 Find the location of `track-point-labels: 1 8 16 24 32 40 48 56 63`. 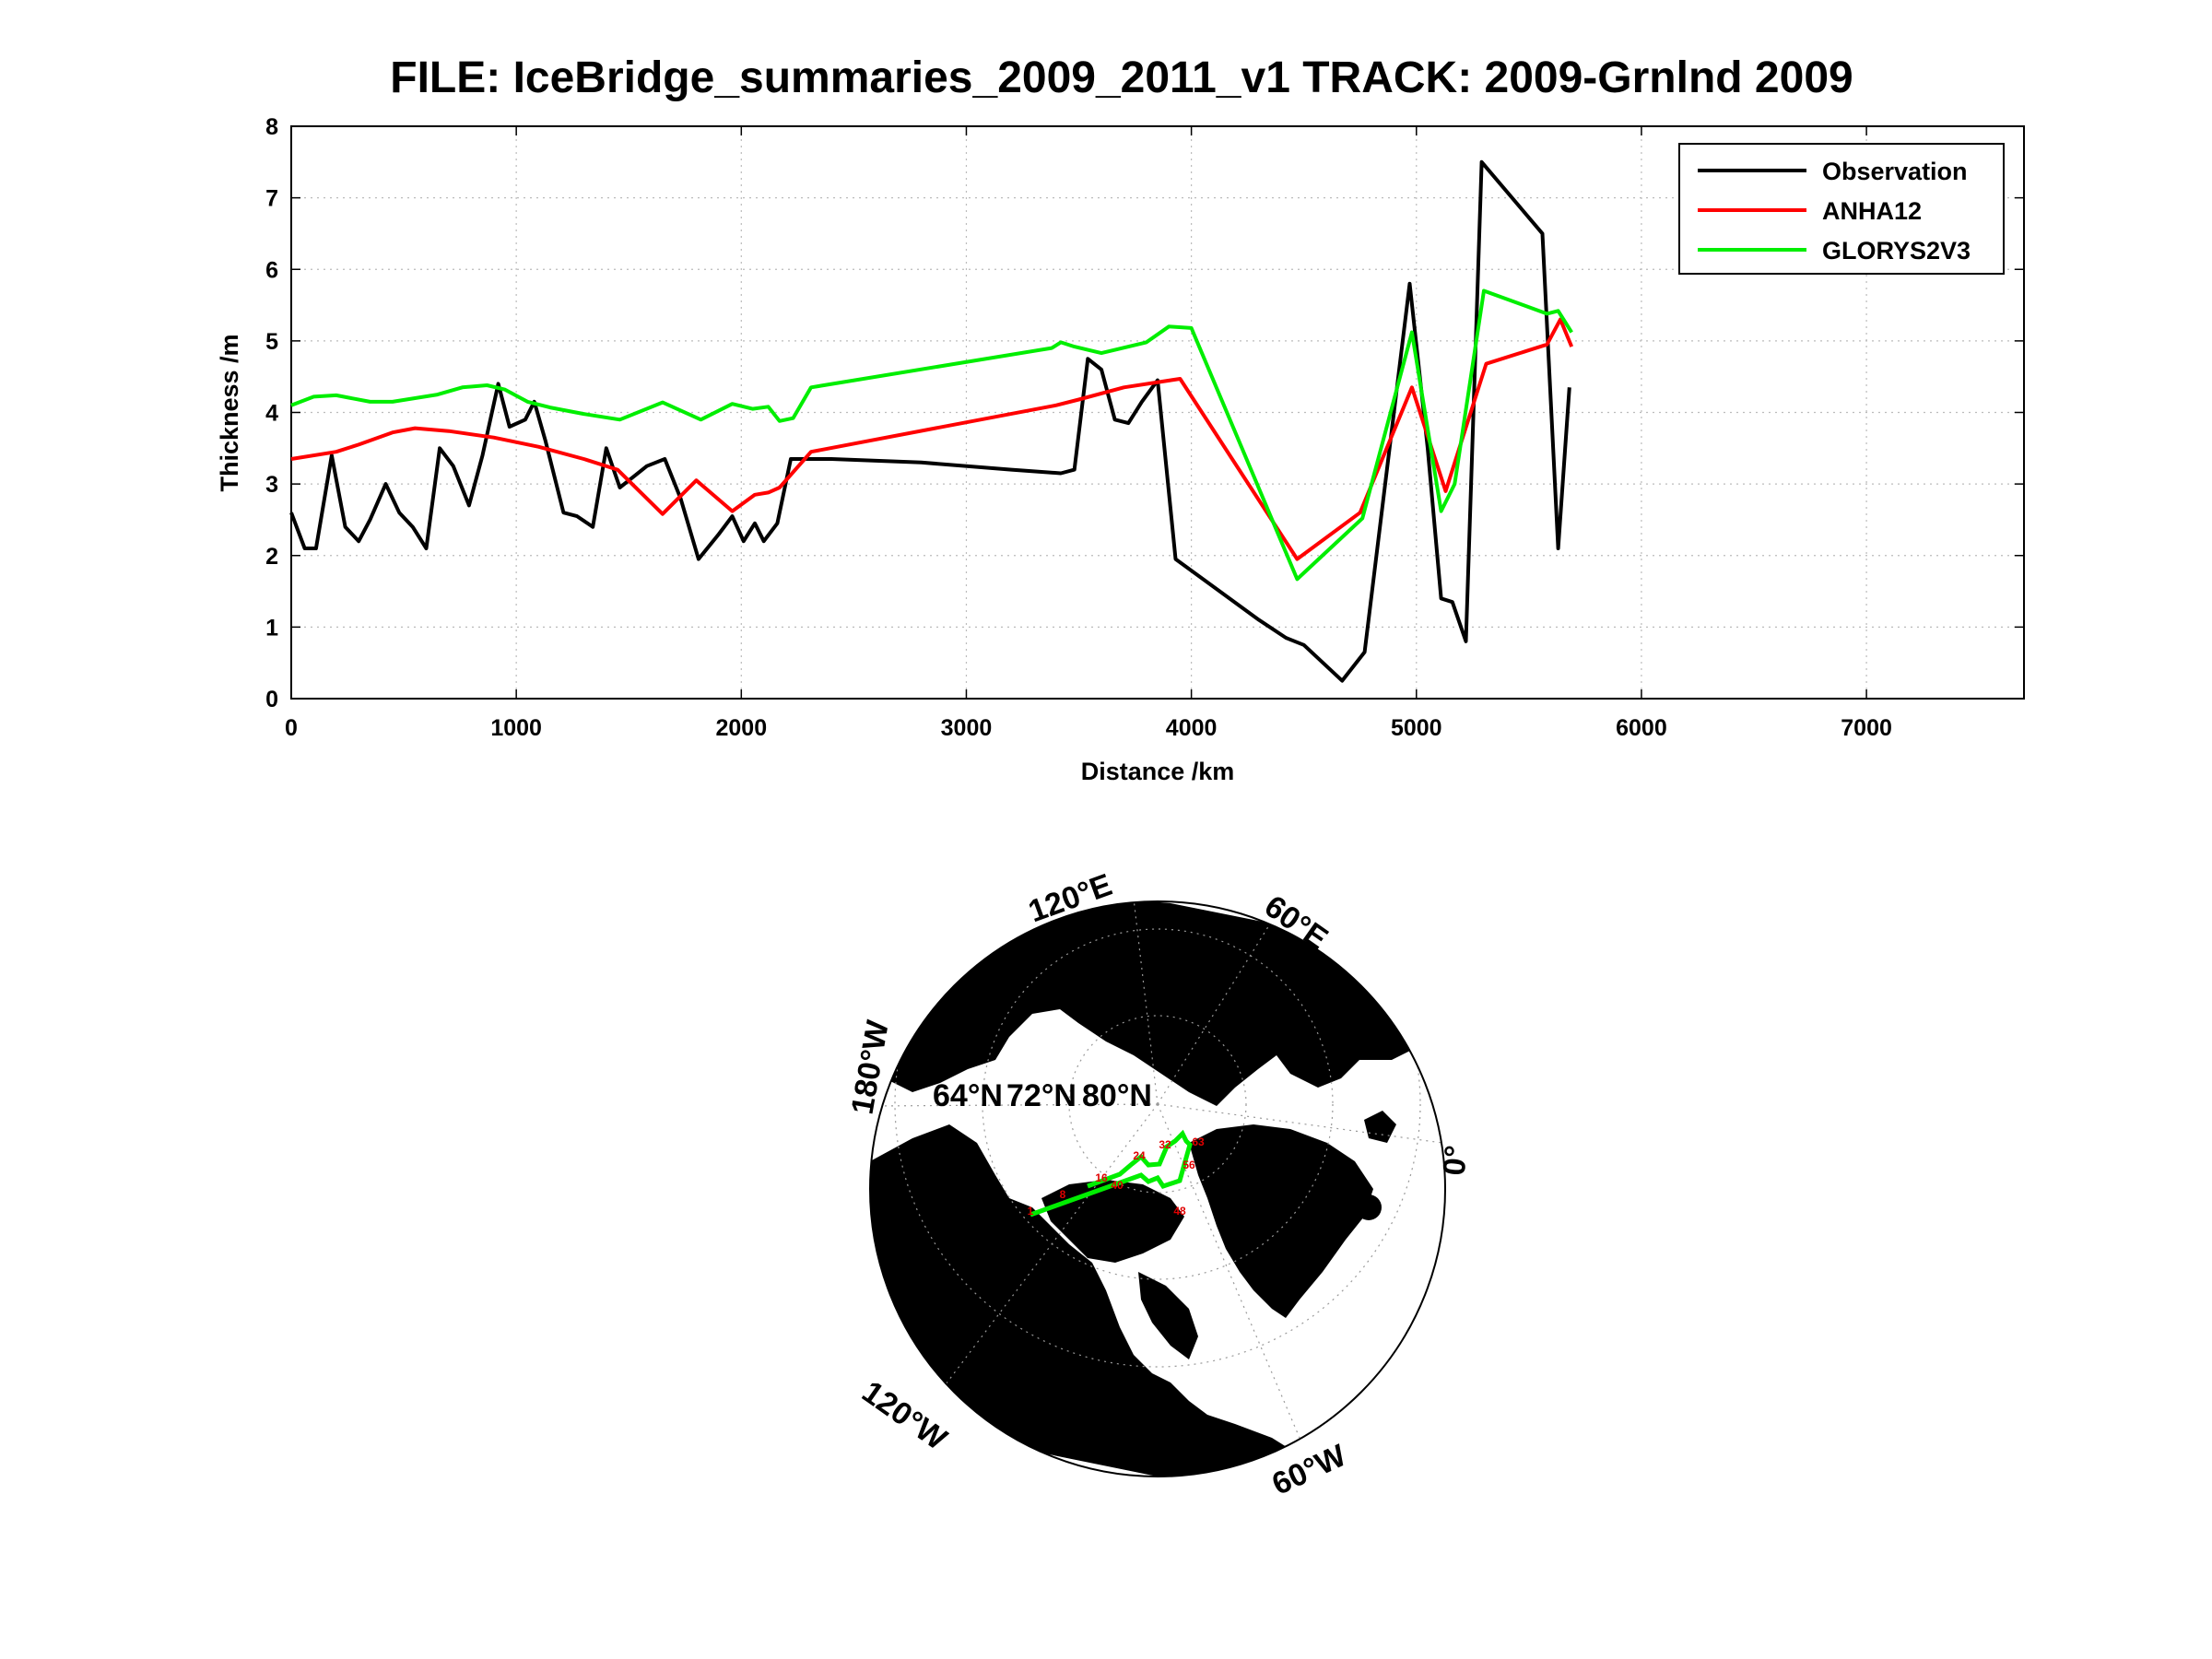

track-point-labels: 1 8 16 24 32 40 48 56 63 is located at coordinates (1116, 1176).